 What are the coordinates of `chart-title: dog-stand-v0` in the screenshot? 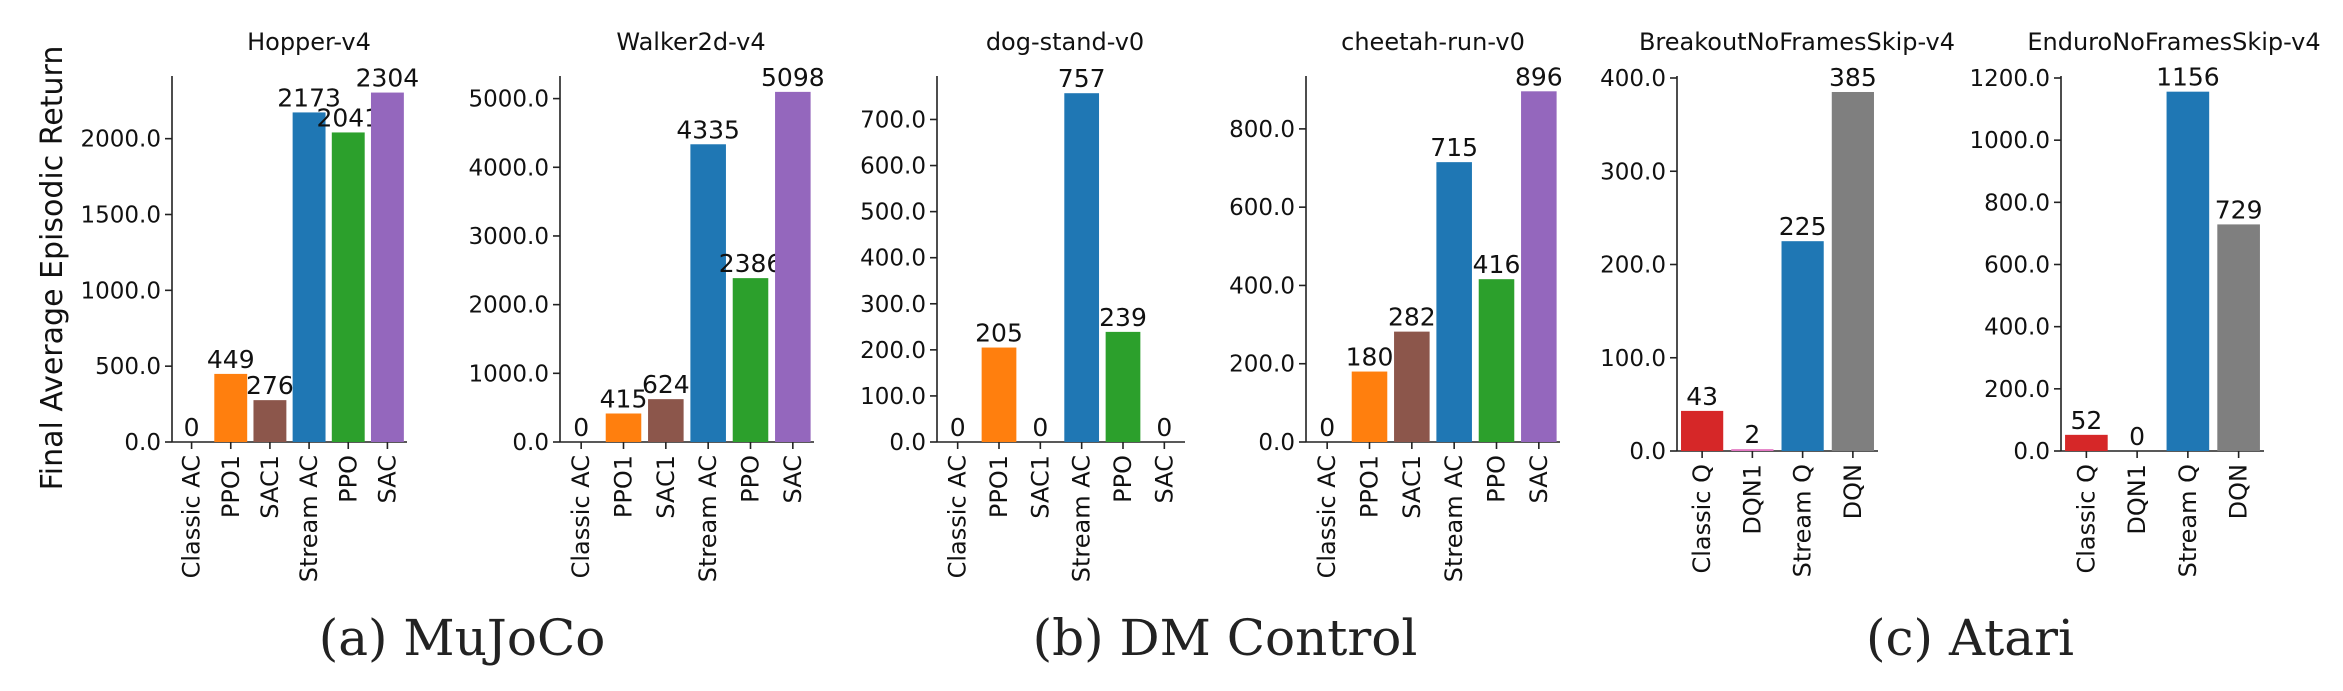 It's located at (1065, 42).